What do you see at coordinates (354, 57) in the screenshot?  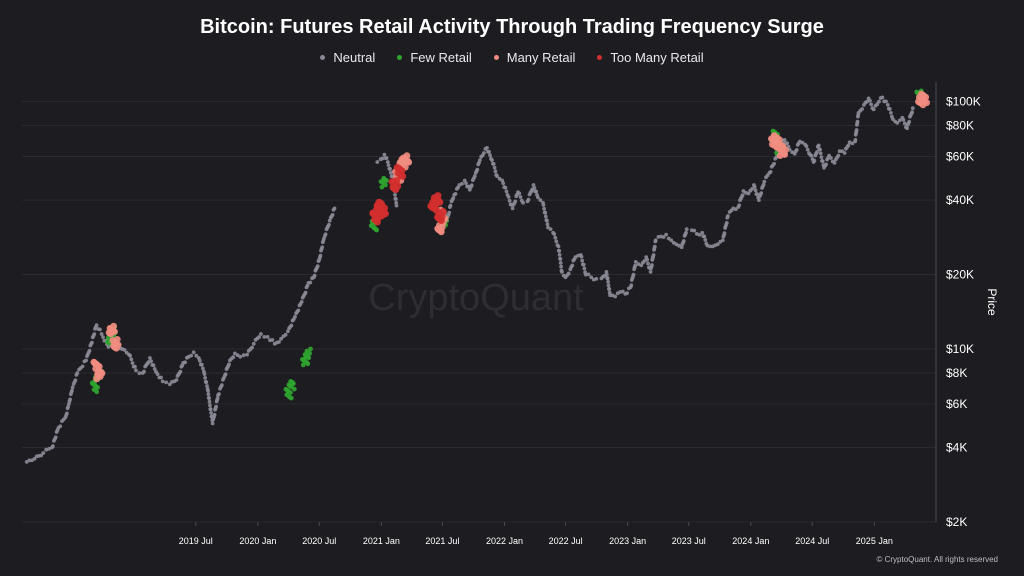 I see `legend-label-neutral: Neutral` at bounding box center [354, 57].